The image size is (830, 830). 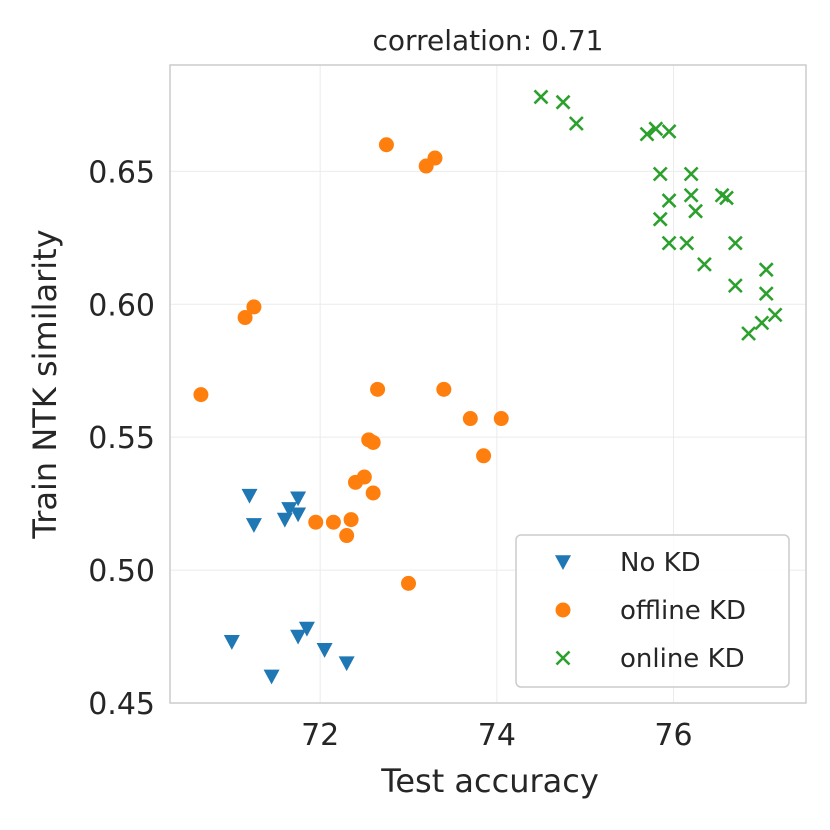 What do you see at coordinates (121, 172) in the screenshot?
I see `y-tick-label: 0.65` at bounding box center [121, 172].